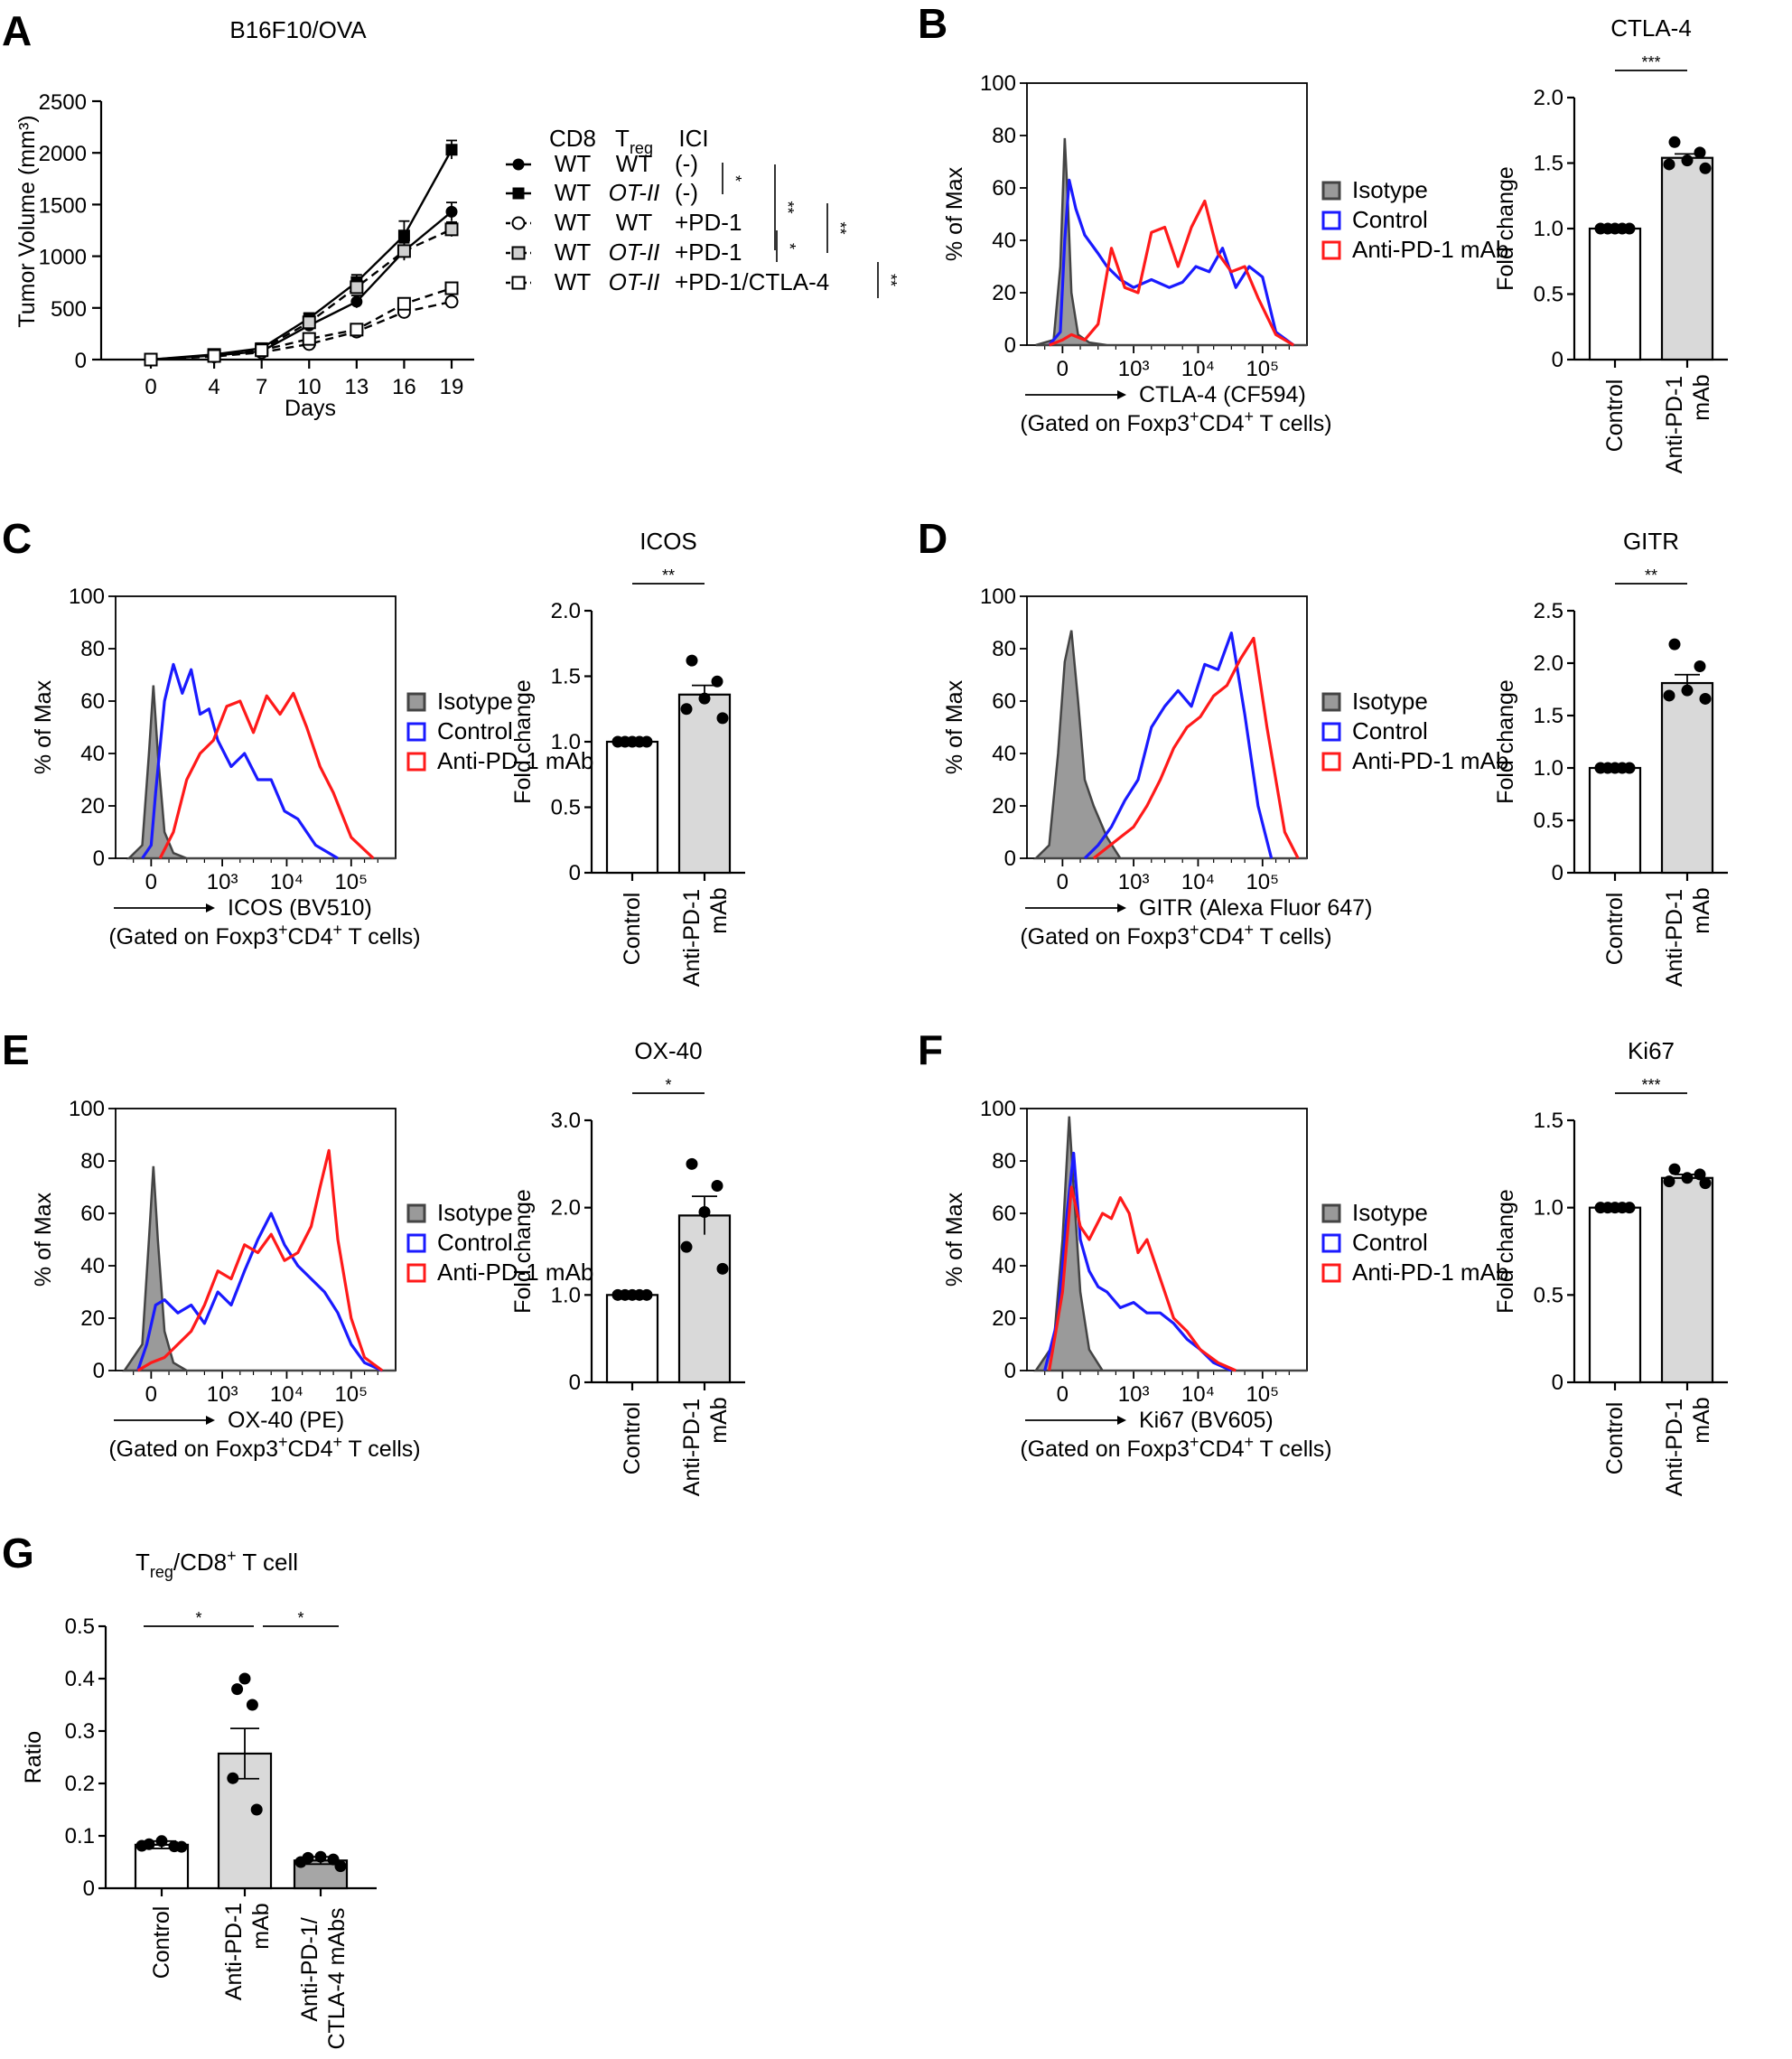 The width and height of the screenshot is (1792, 2059). What do you see at coordinates (708, 253) in the screenshot?
I see `legend-ici: +PD-1` at bounding box center [708, 253].